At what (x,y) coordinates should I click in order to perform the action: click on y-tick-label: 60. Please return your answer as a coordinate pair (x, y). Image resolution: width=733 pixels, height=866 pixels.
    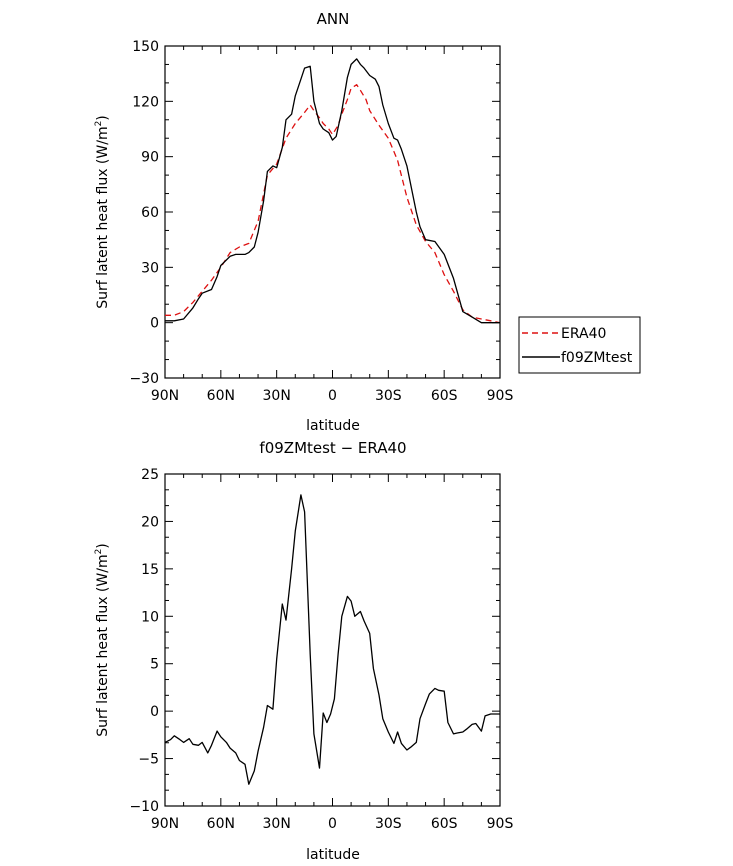
    Looking at the image, I should click on (150, 213).